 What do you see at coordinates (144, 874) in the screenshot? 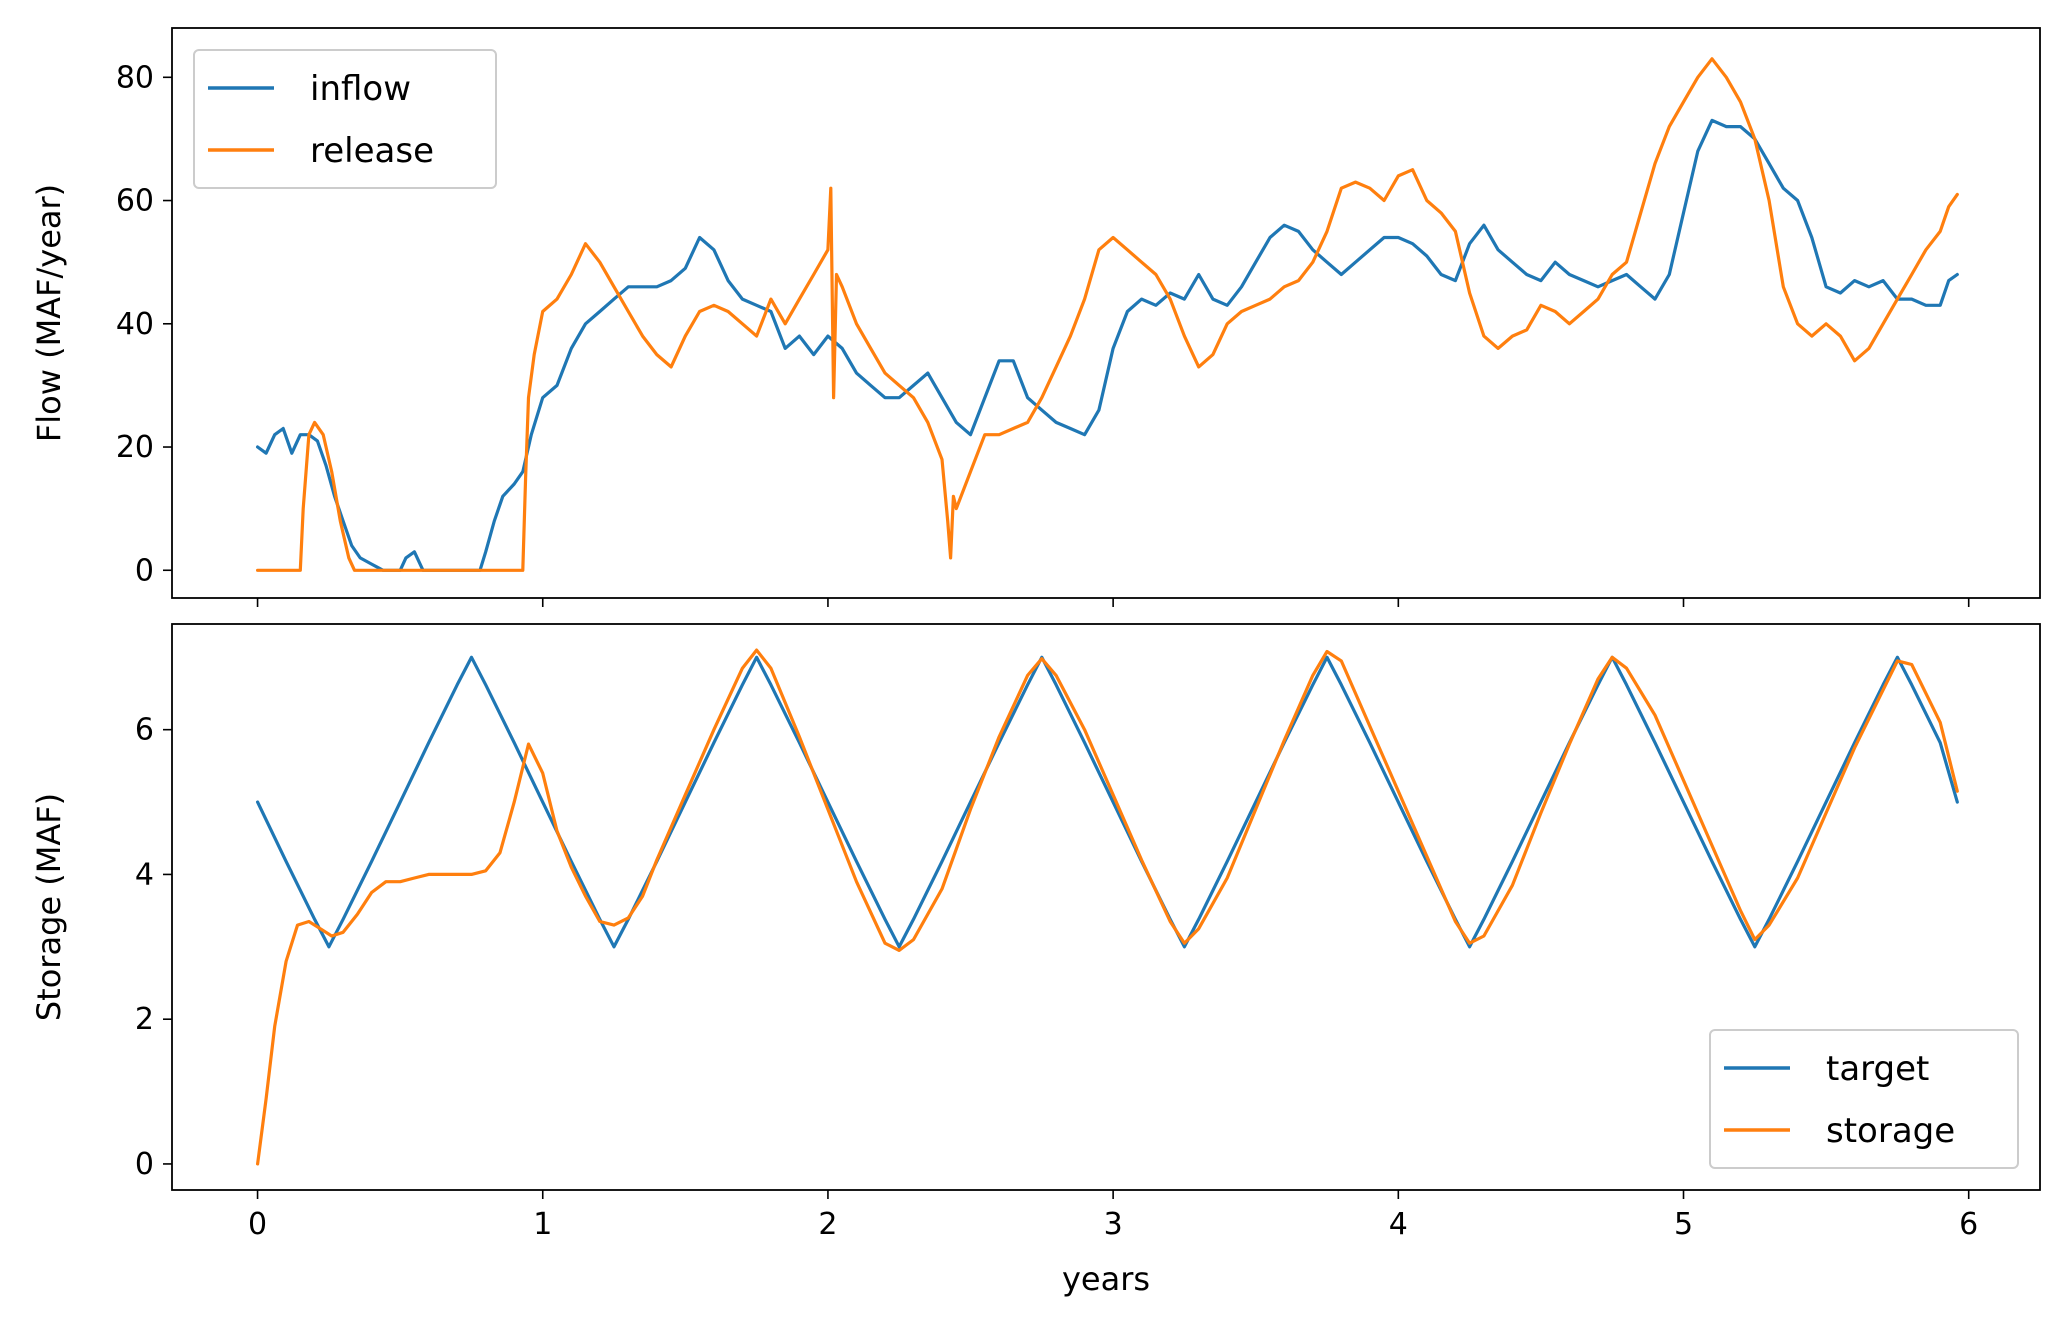
I see `y-tick-label: 4` at bounding box center [144, 874].